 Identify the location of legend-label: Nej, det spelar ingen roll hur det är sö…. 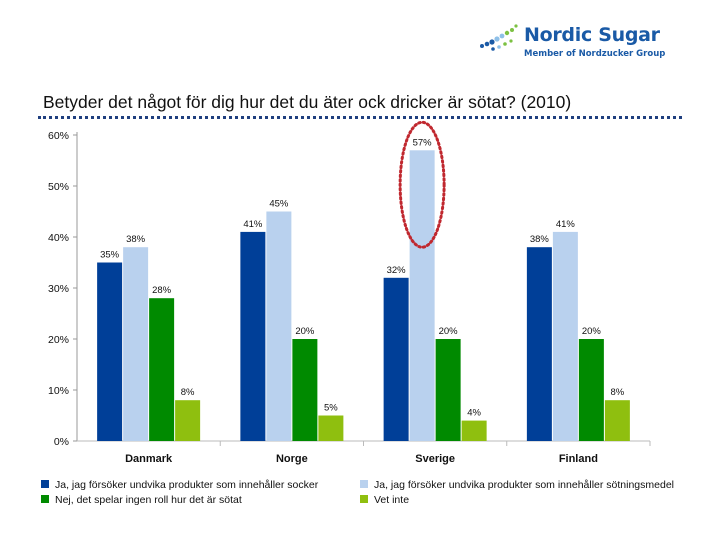
(148, 500).